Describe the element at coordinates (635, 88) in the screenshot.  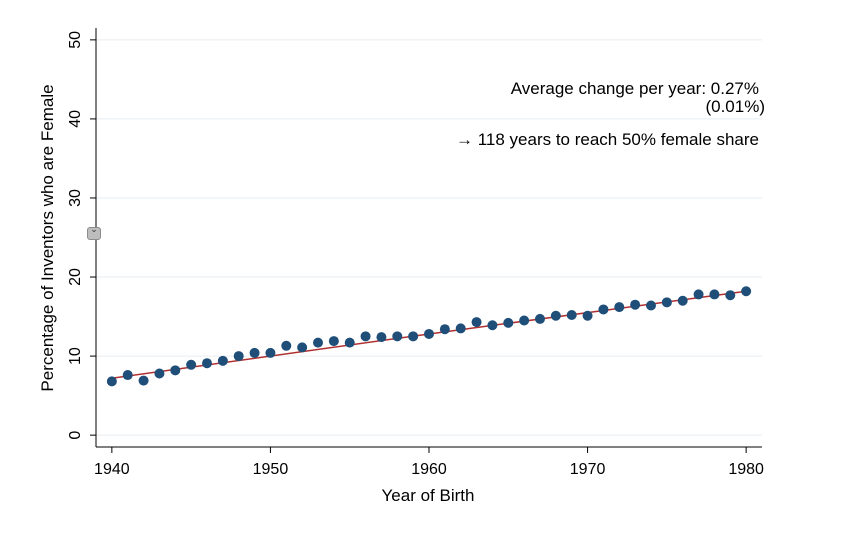
I see `annotation-average-change: Average change per year: 0.27%` at that location.